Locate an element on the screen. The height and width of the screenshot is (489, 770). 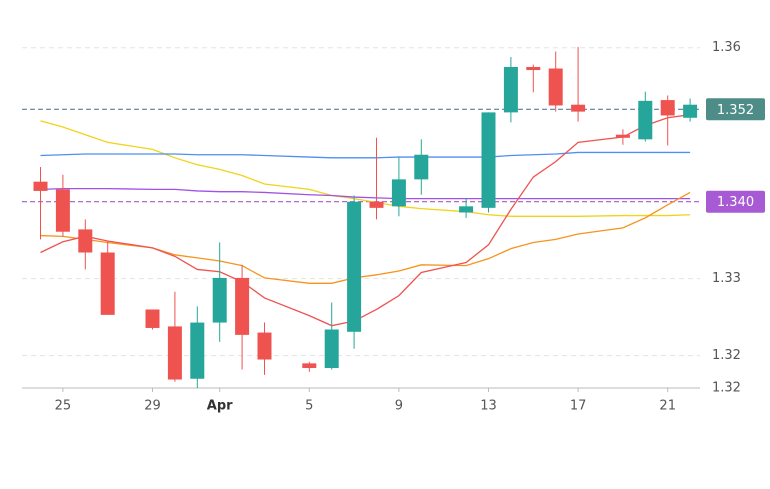
x-tick-label: 29 is located at coordinates (152, 406).